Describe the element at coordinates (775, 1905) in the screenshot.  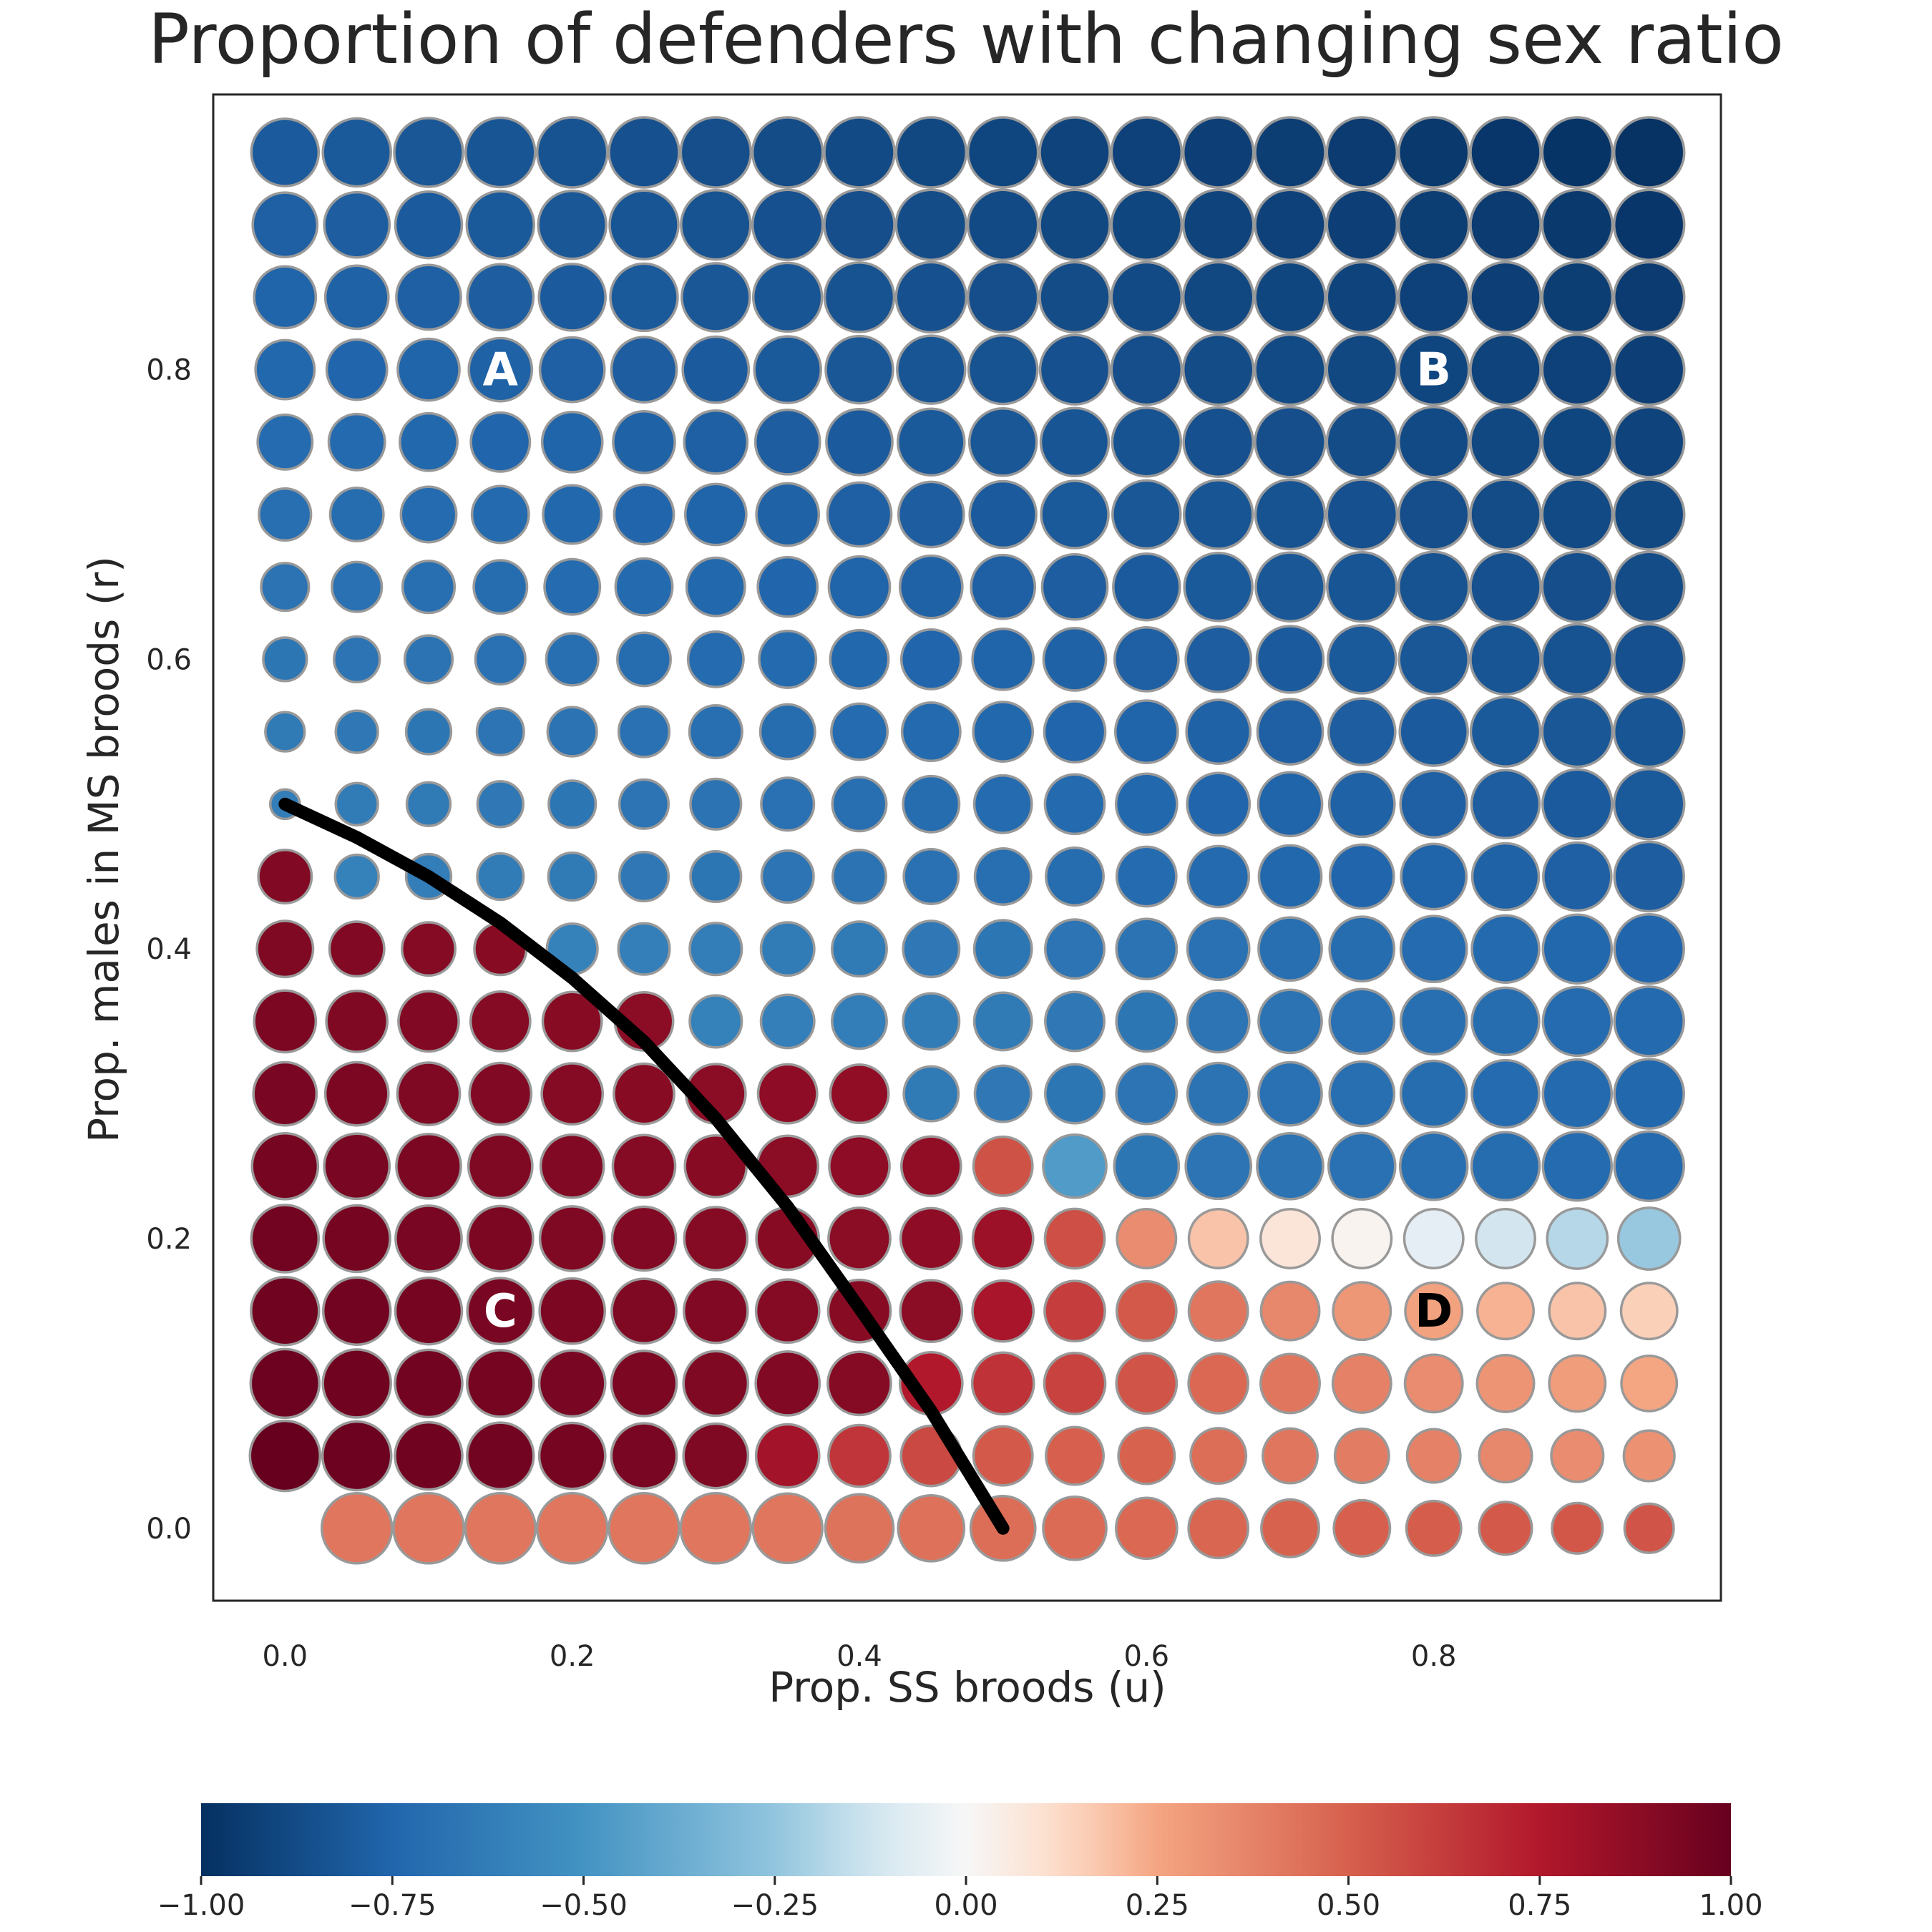
I see `colorbar-tick-label: −0.25` at that location.